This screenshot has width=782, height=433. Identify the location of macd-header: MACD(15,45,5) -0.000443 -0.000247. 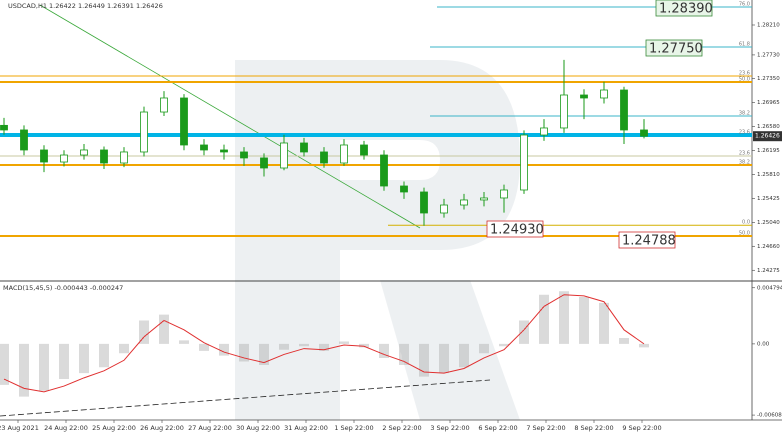
(63, 288).